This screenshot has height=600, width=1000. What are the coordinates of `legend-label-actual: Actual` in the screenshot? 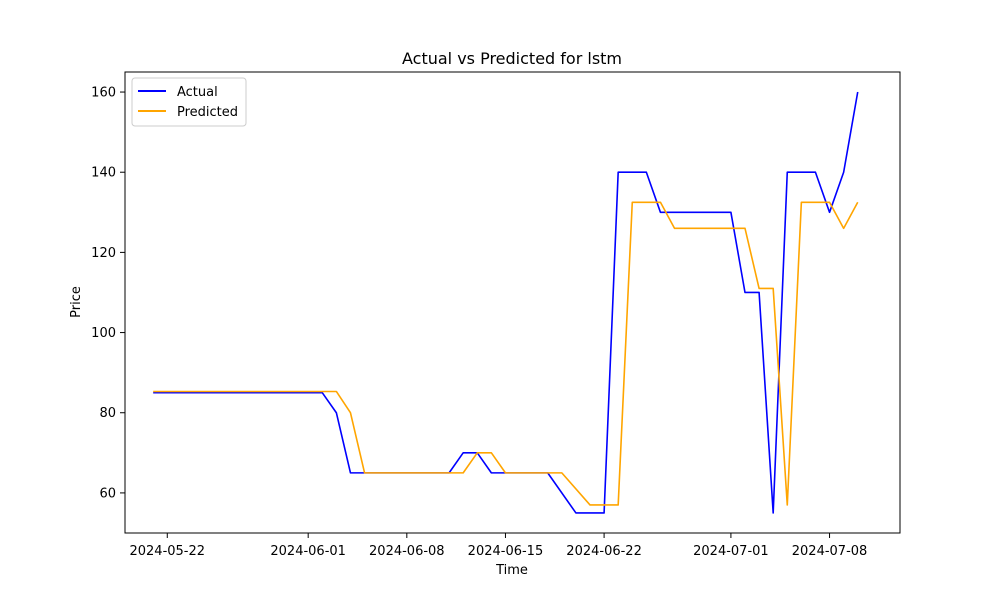 It's located at (197, 92).